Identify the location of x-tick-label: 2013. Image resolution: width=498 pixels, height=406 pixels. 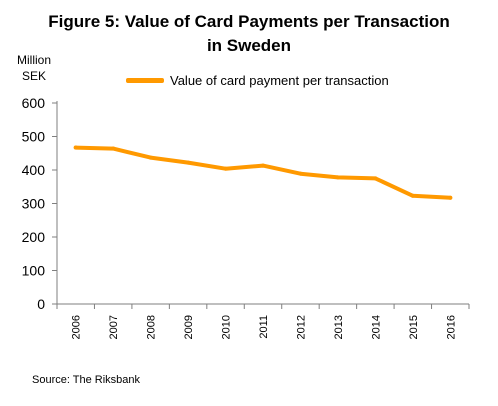
(339, 327).